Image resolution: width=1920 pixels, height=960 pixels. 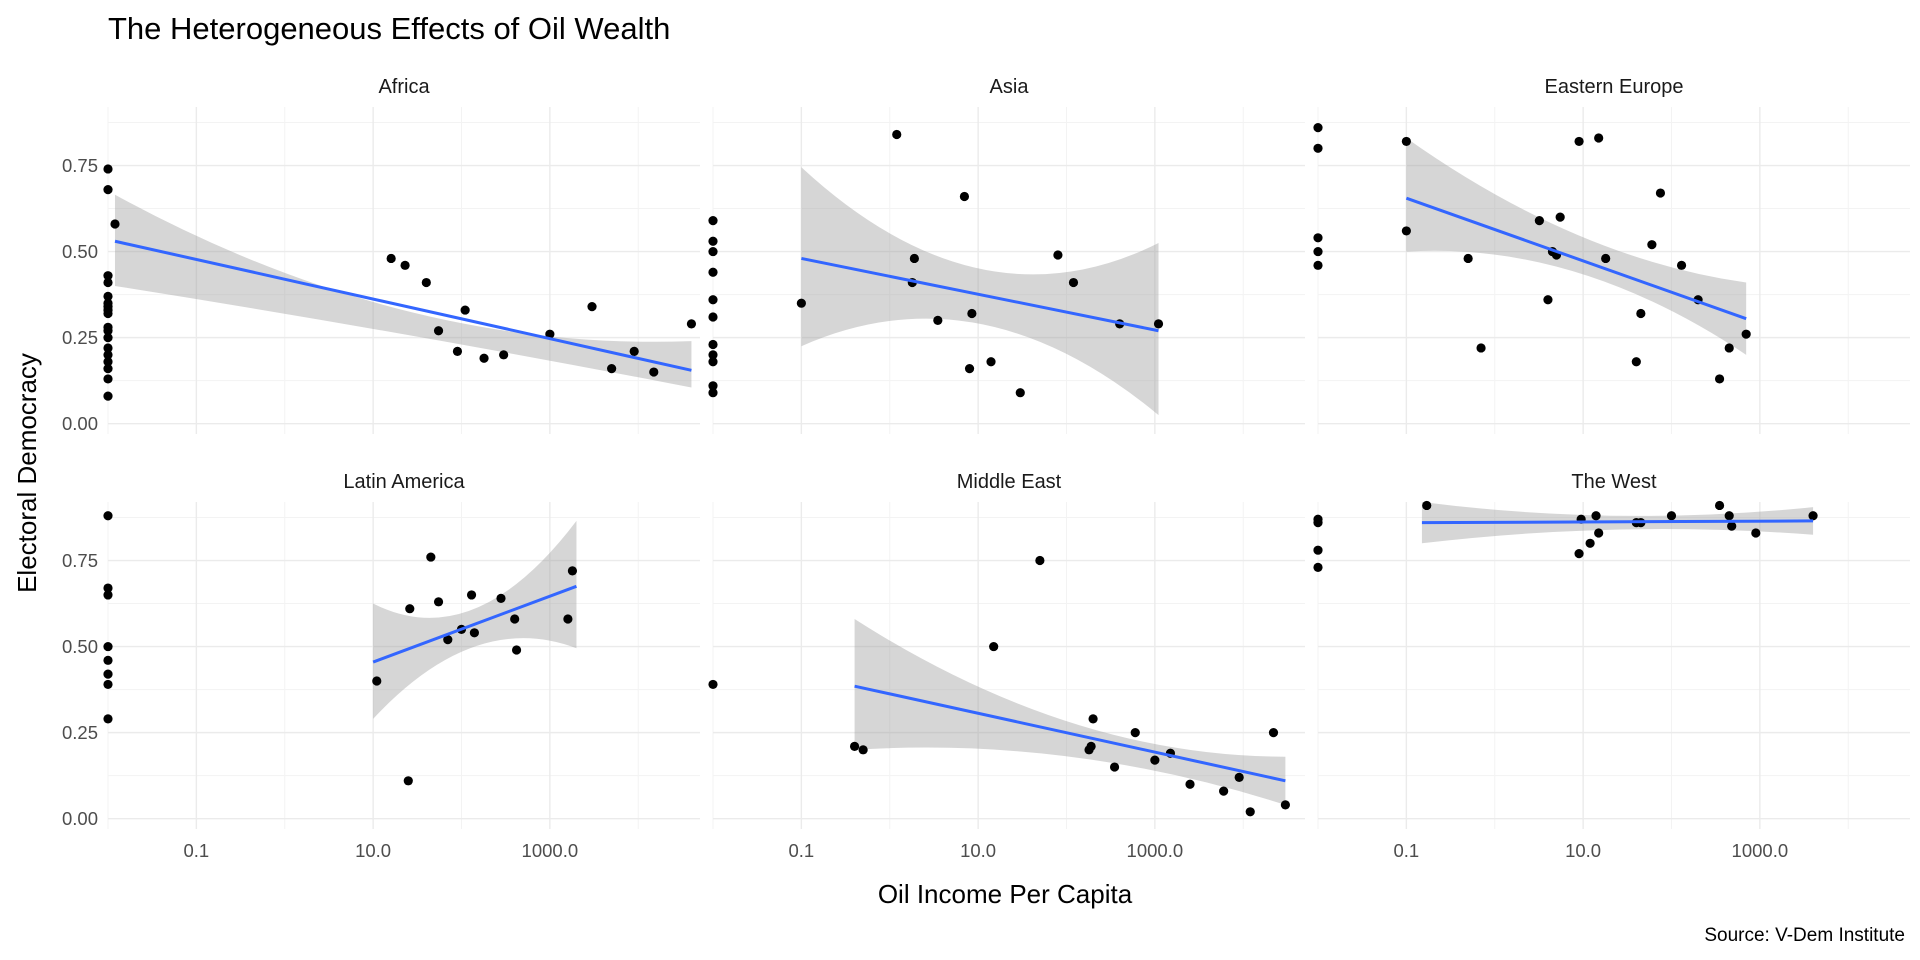 I want to click on facet-label: Africa, so click(x=404, y=87).